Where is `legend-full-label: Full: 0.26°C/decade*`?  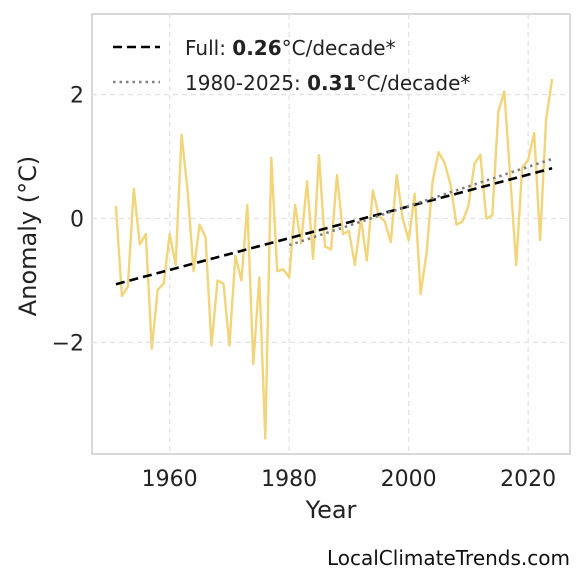 legend-full-label: Full: 0.26°C/decade* is located at coordinates (290, 48).